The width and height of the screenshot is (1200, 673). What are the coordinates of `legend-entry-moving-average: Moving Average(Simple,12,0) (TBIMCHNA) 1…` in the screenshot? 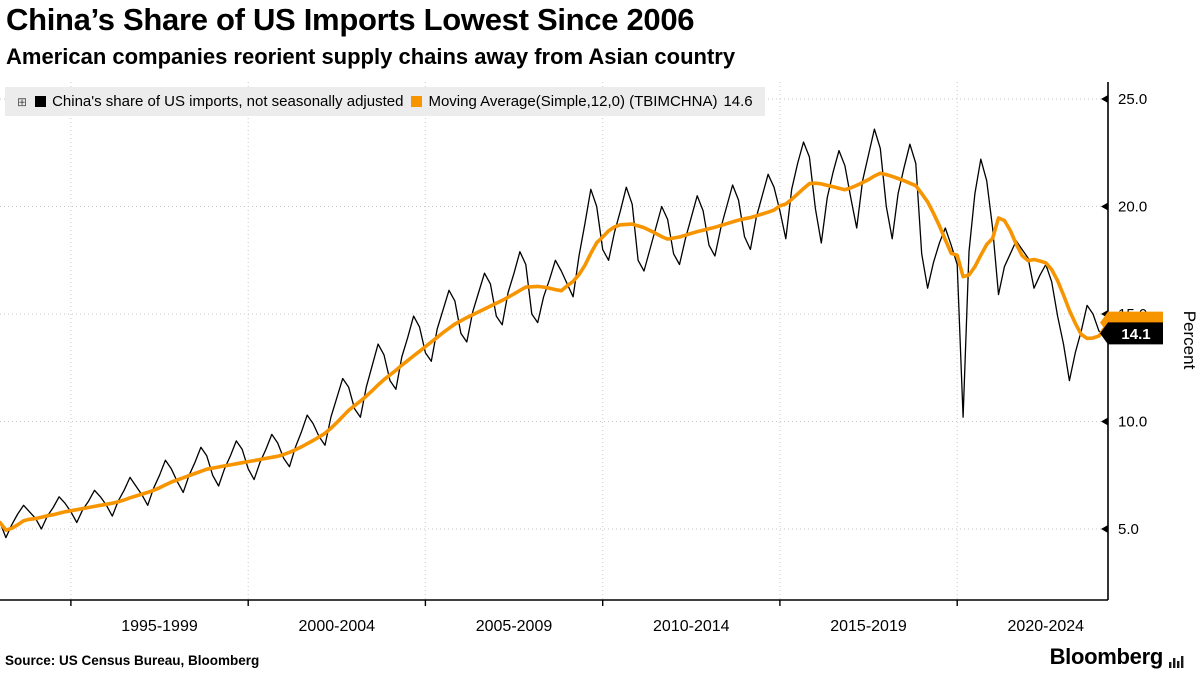 It's located at (582, 101).